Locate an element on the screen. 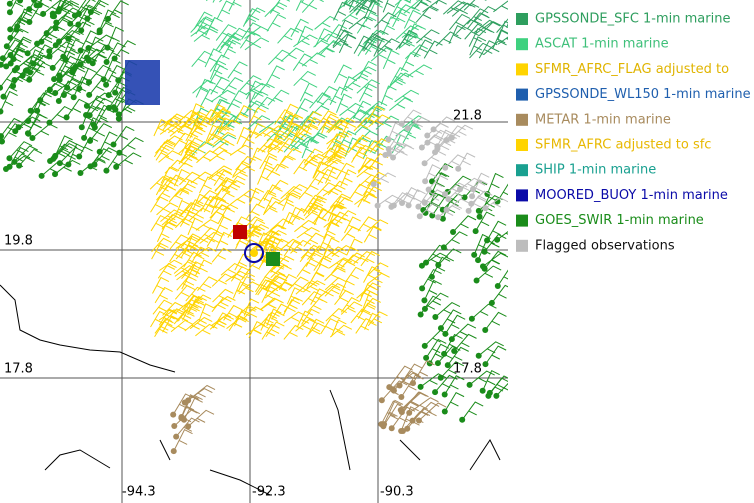 This screenshot has height=503, width=754. legend-label: SFMR_AFRC_FLAG adjusted to is located at coordinates (632, 69).